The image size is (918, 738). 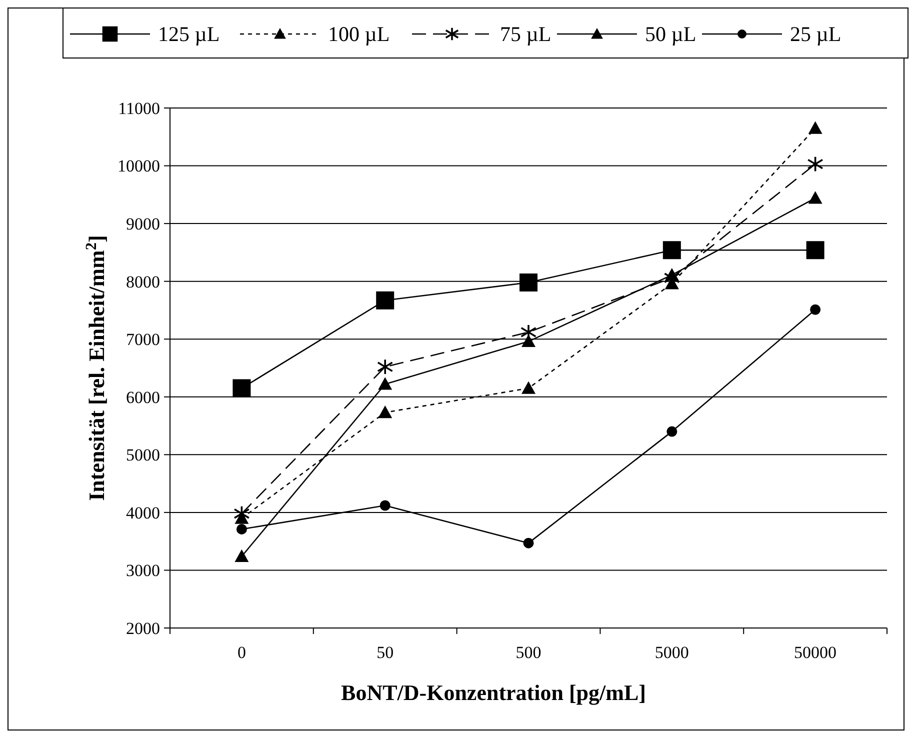 I want to click on y-tick-label: 2000, so click(x=143, y=628).